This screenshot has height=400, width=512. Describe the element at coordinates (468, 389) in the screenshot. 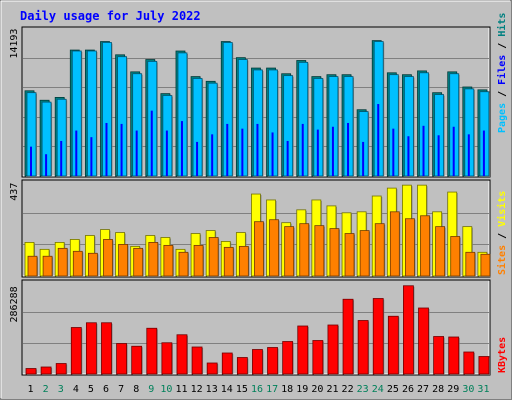

I see `x-label-day-30: 30` at that location.